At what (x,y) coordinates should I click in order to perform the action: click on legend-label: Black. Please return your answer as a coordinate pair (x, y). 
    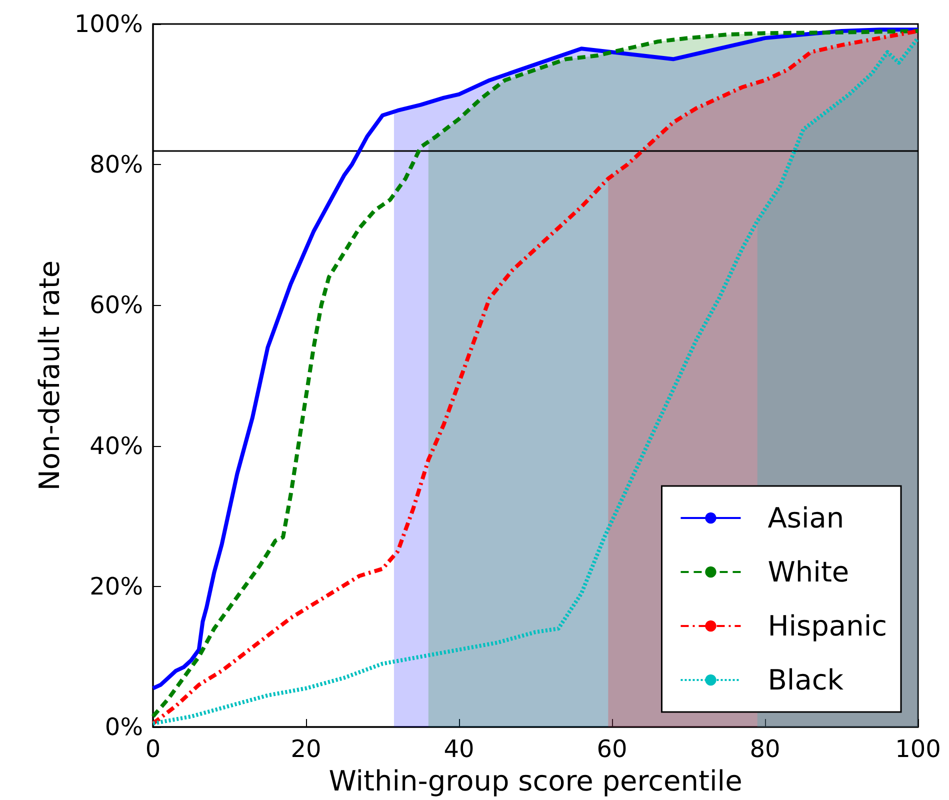
    Looking at the image, I should click on (806, 680).